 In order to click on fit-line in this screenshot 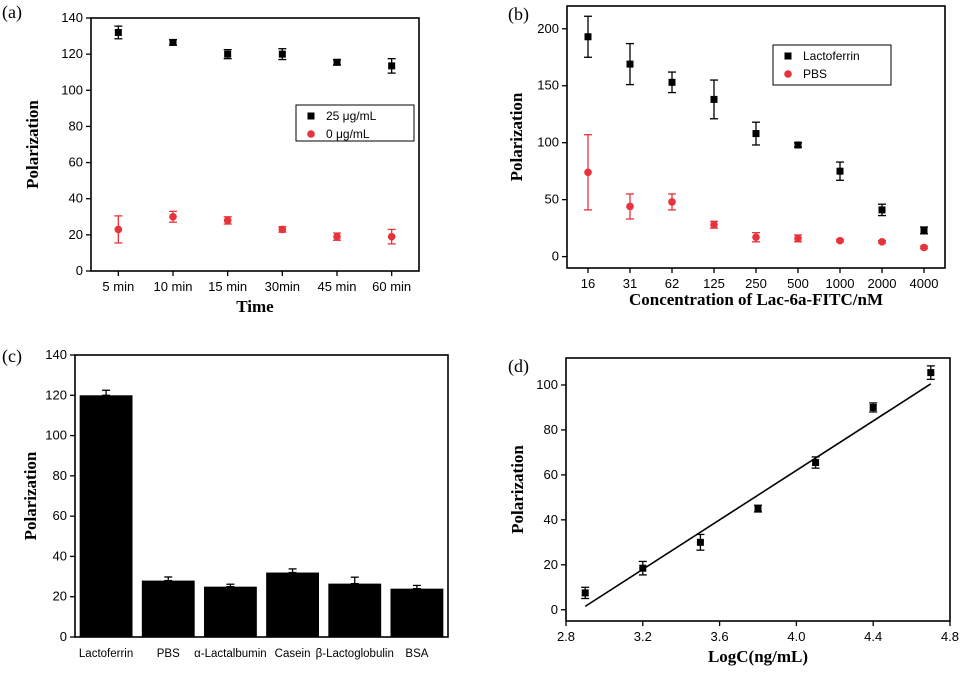, I will do `click(758, 495)`.